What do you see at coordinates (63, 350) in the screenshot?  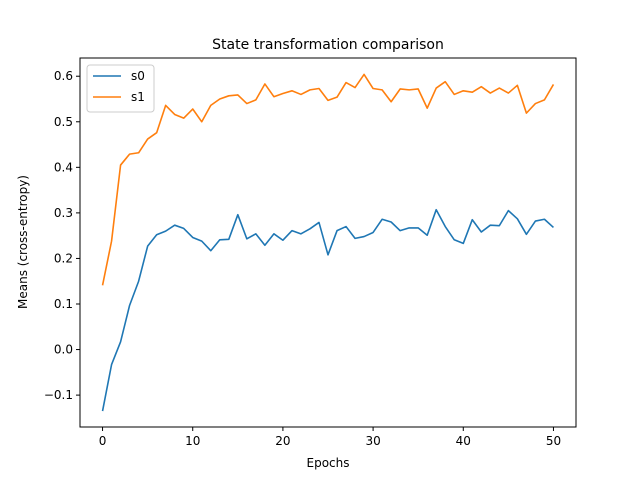 I see `y-tick-label: 0.0` at bounding box center [63, 350].